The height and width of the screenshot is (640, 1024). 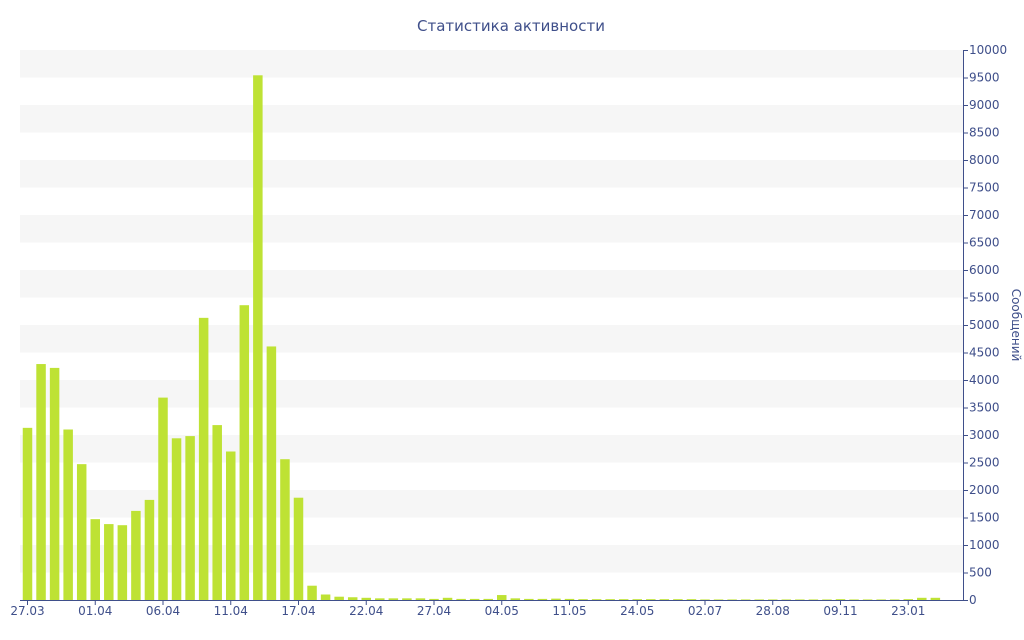 I want to click on chart-title: Статистика активности, so click(x=511, y=26).